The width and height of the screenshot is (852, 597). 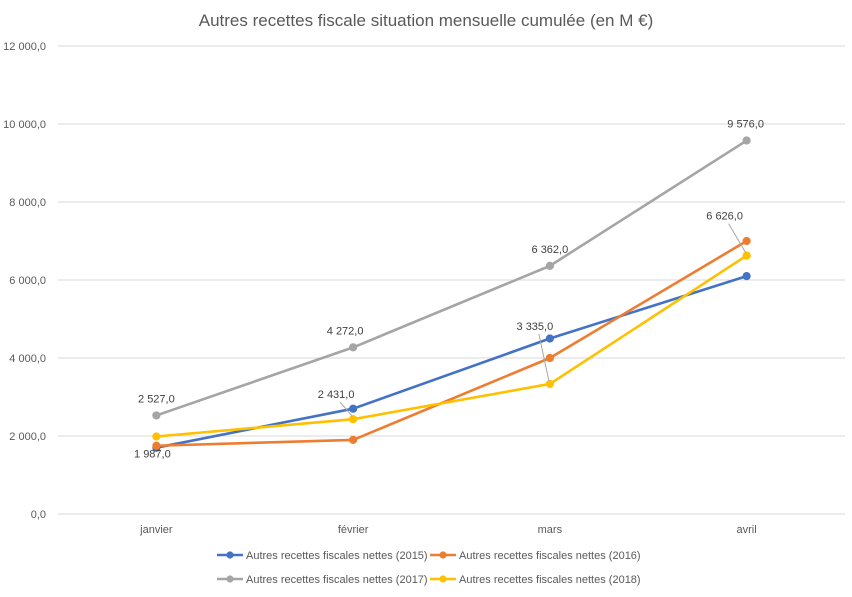 What do you see at coordinates (747, 530) in the screenshot?
I see `x-tick-label: avril` at bounding box center [747, 530].